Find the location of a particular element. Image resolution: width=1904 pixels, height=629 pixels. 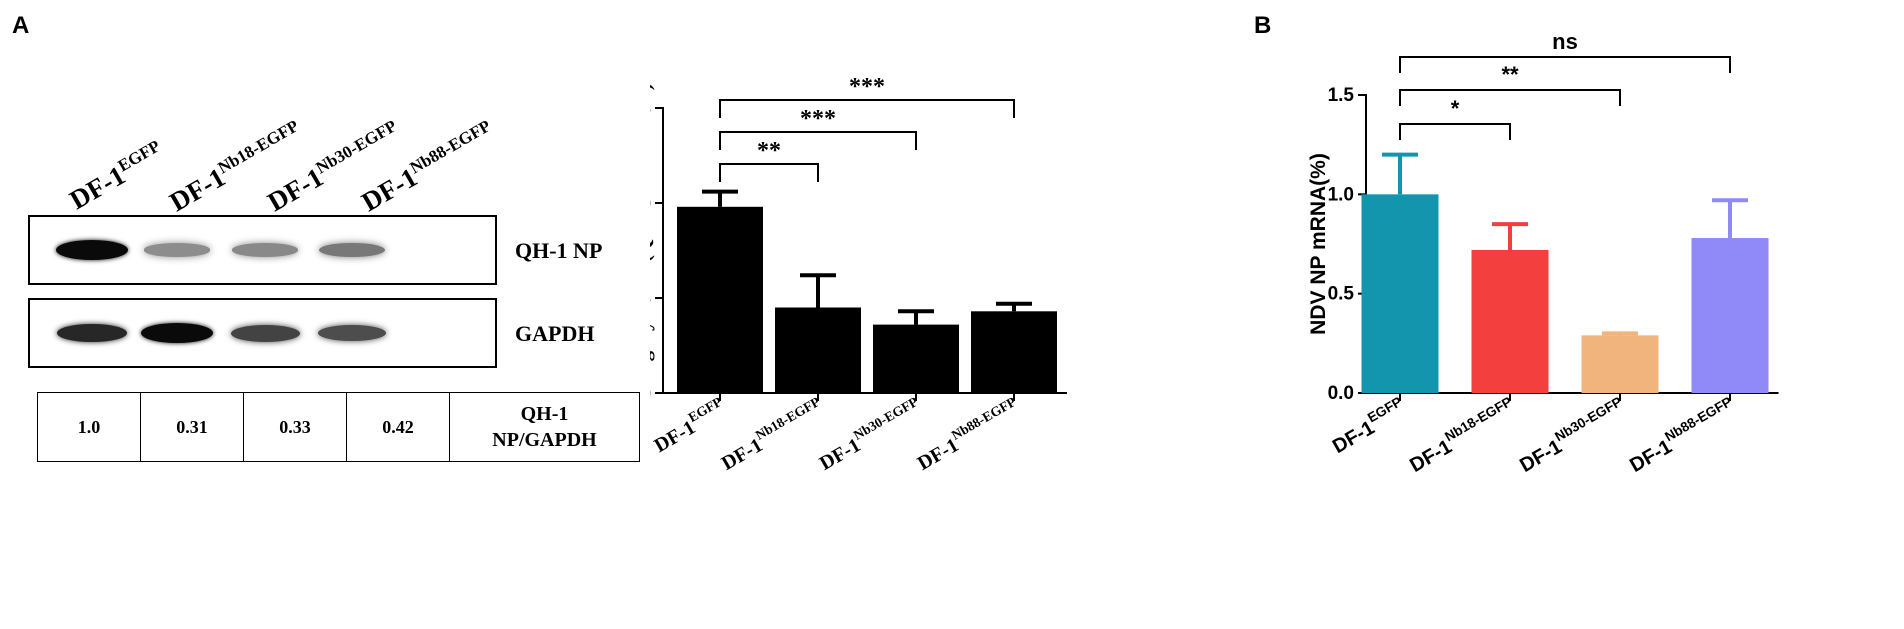

x-tick-label: DF-1EGFP is located at coordinates (690, 425).